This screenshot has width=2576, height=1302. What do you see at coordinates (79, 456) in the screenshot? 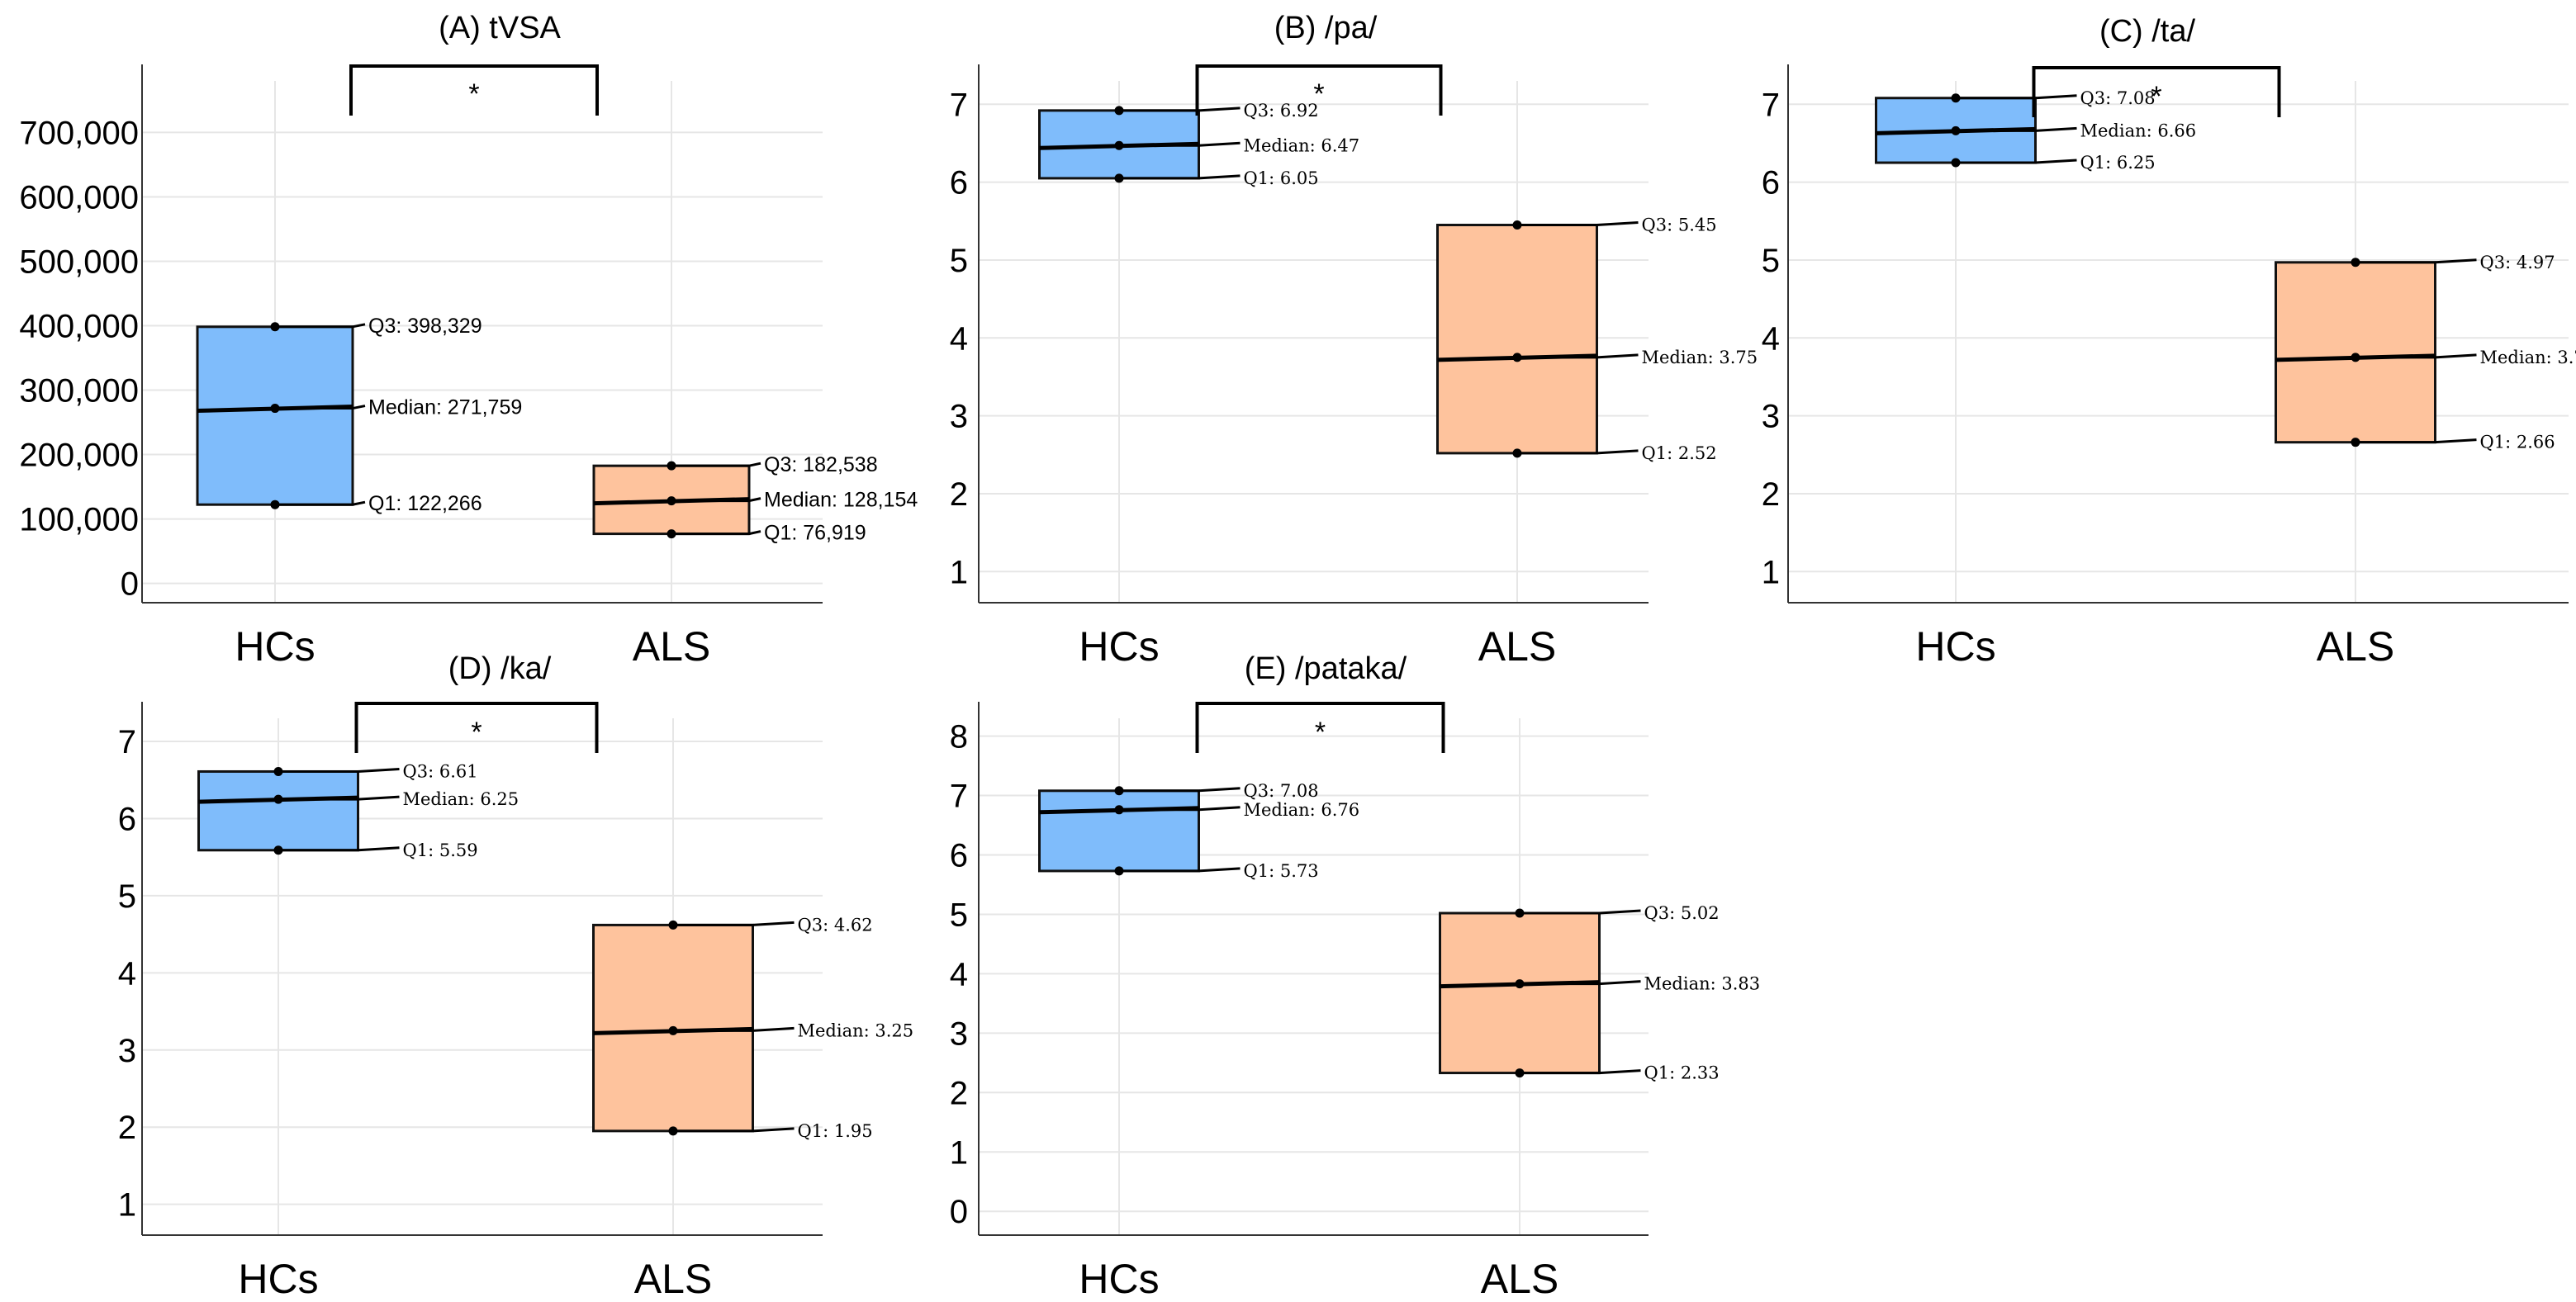
I see `y-tick-label: 200,000` at bounding box center [79, 456].